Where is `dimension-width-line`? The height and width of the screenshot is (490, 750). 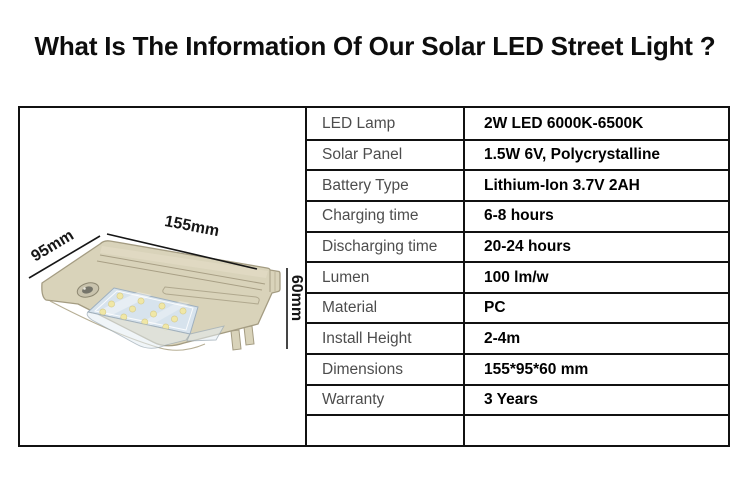
dimension-width-line is located at coordinates (182, 251).